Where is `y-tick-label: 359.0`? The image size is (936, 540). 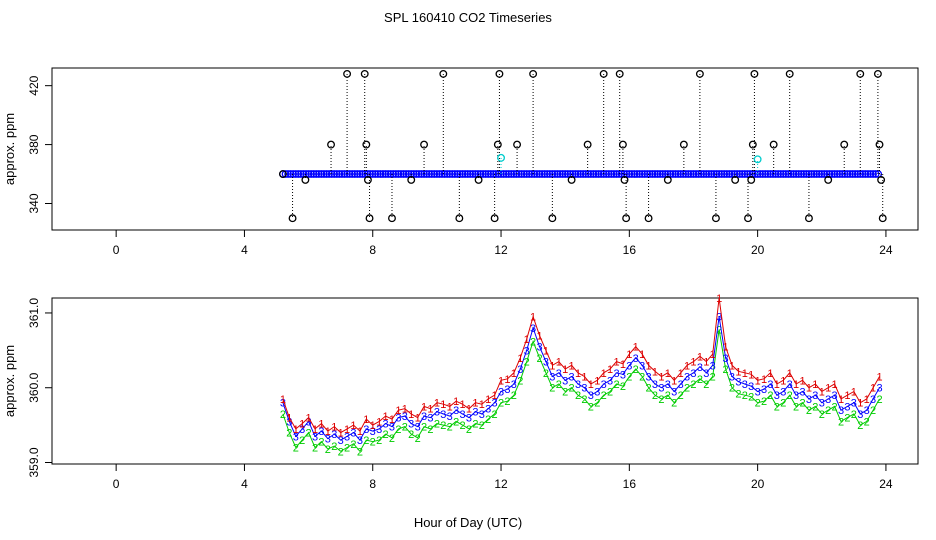 y-tick-label: 359.0 is located at coordinates (34, 462).